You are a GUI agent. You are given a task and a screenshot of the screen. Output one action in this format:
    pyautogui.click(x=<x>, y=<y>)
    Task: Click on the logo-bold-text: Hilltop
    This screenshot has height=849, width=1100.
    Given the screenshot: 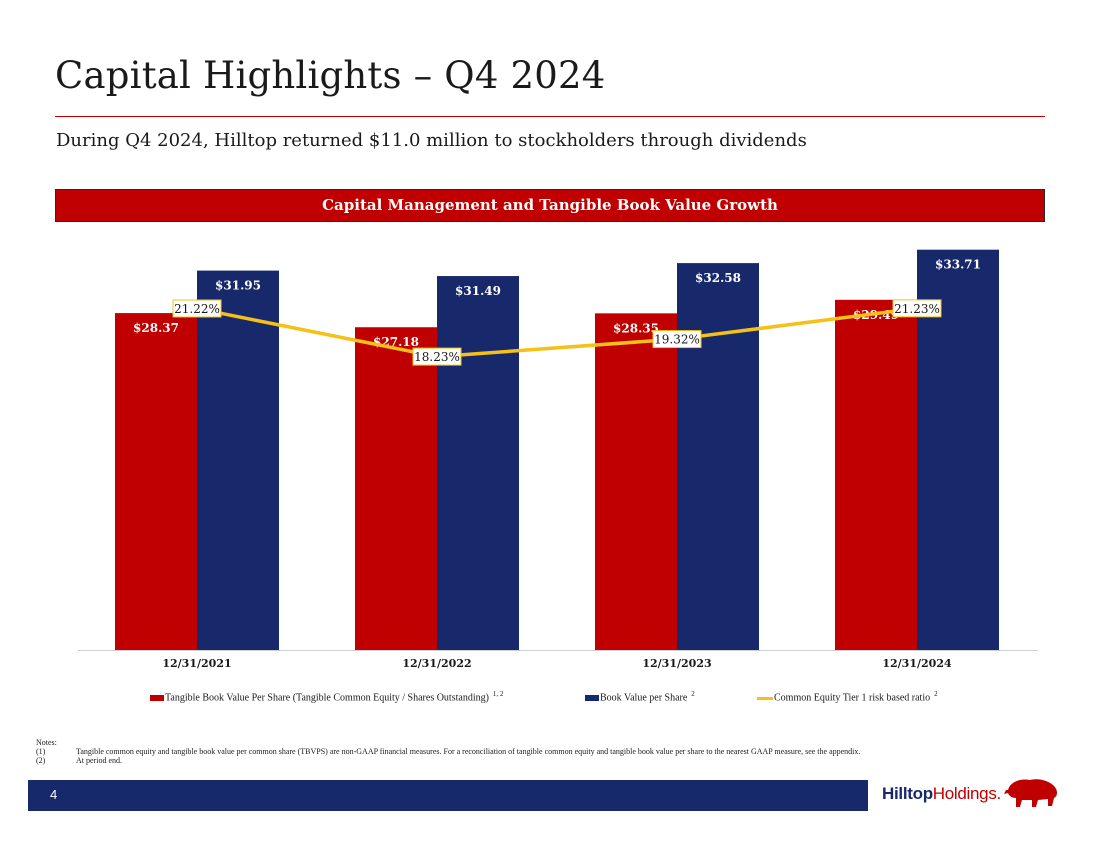 What is the action you would take?
    pyautogui.click(x=907, y=793)
    